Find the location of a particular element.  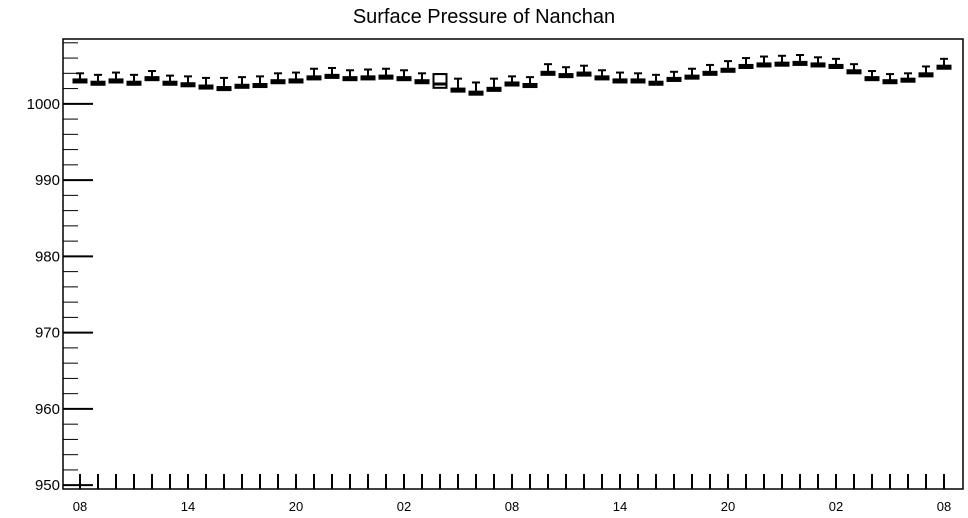

y-tick-label: 980 is located at coordinates (47, 256).